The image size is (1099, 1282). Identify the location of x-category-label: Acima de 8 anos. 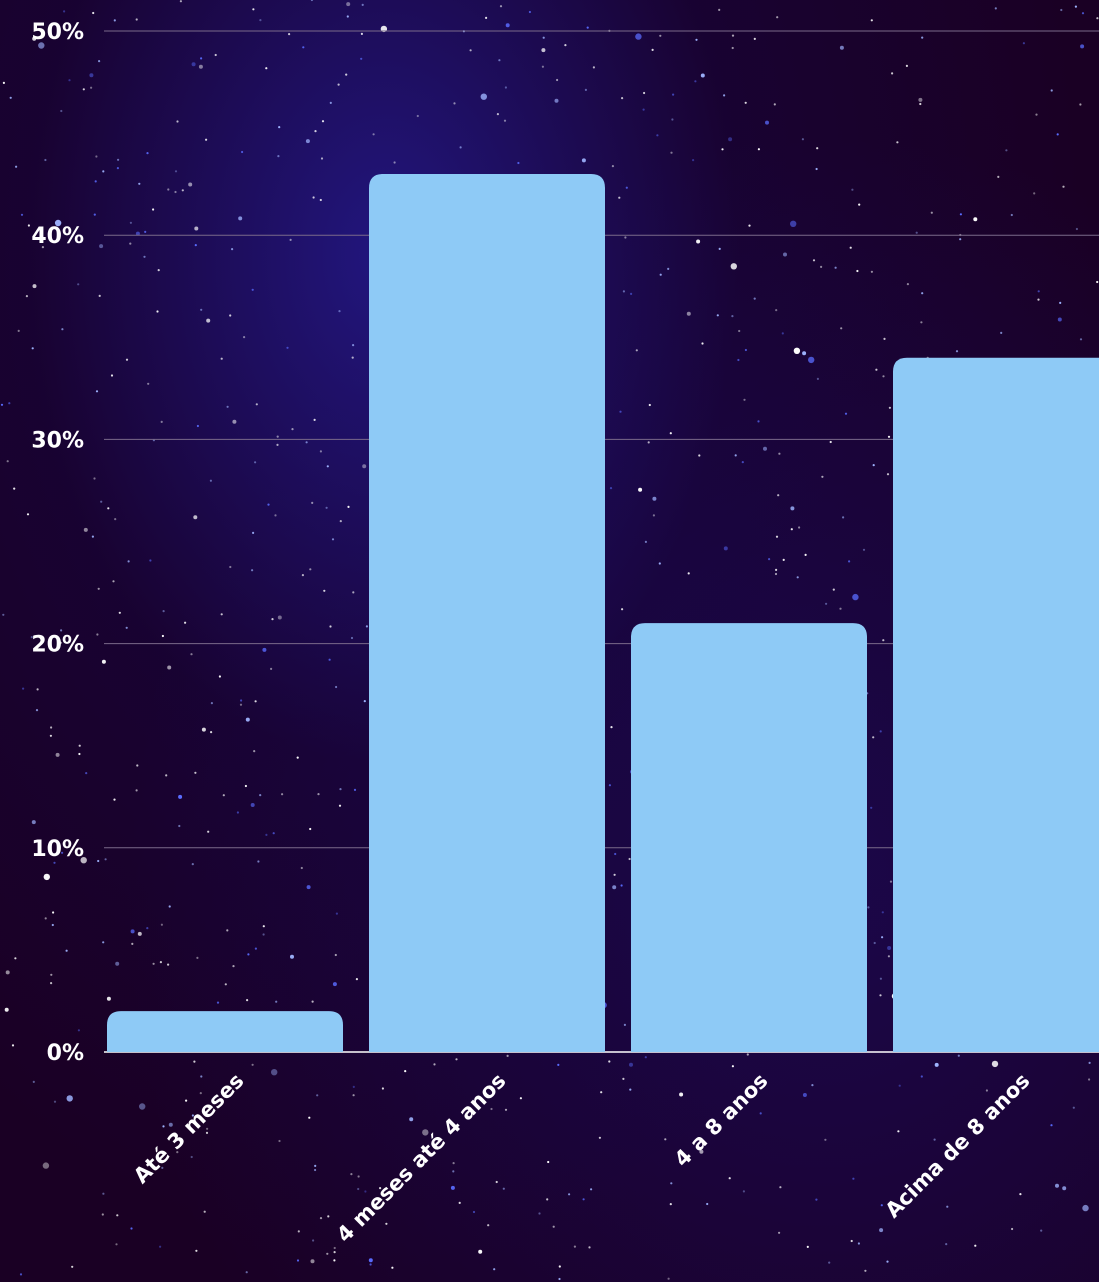
(958, 1146).